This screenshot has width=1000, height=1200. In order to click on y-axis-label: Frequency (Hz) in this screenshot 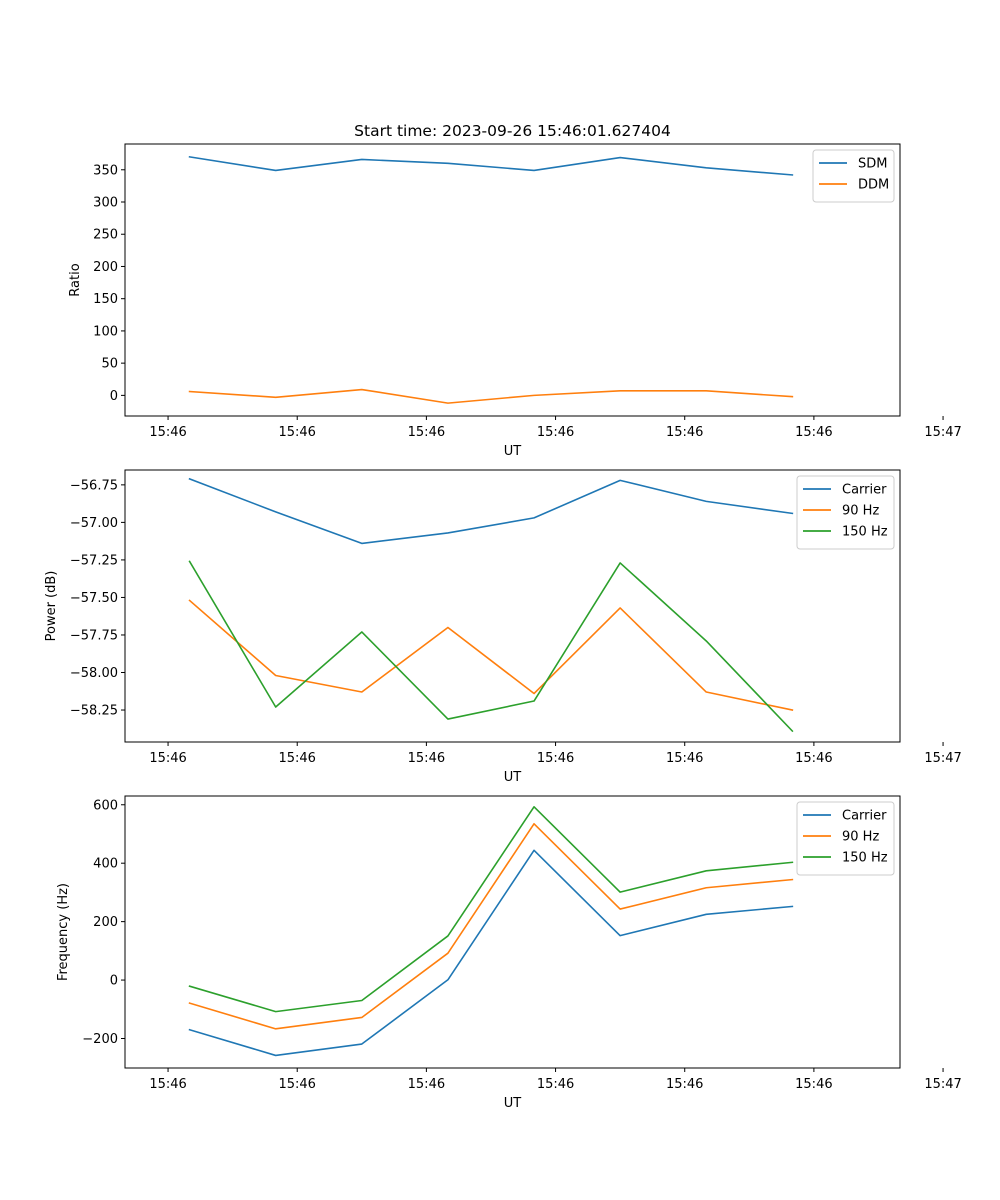, I will do `click(63, 932)`.